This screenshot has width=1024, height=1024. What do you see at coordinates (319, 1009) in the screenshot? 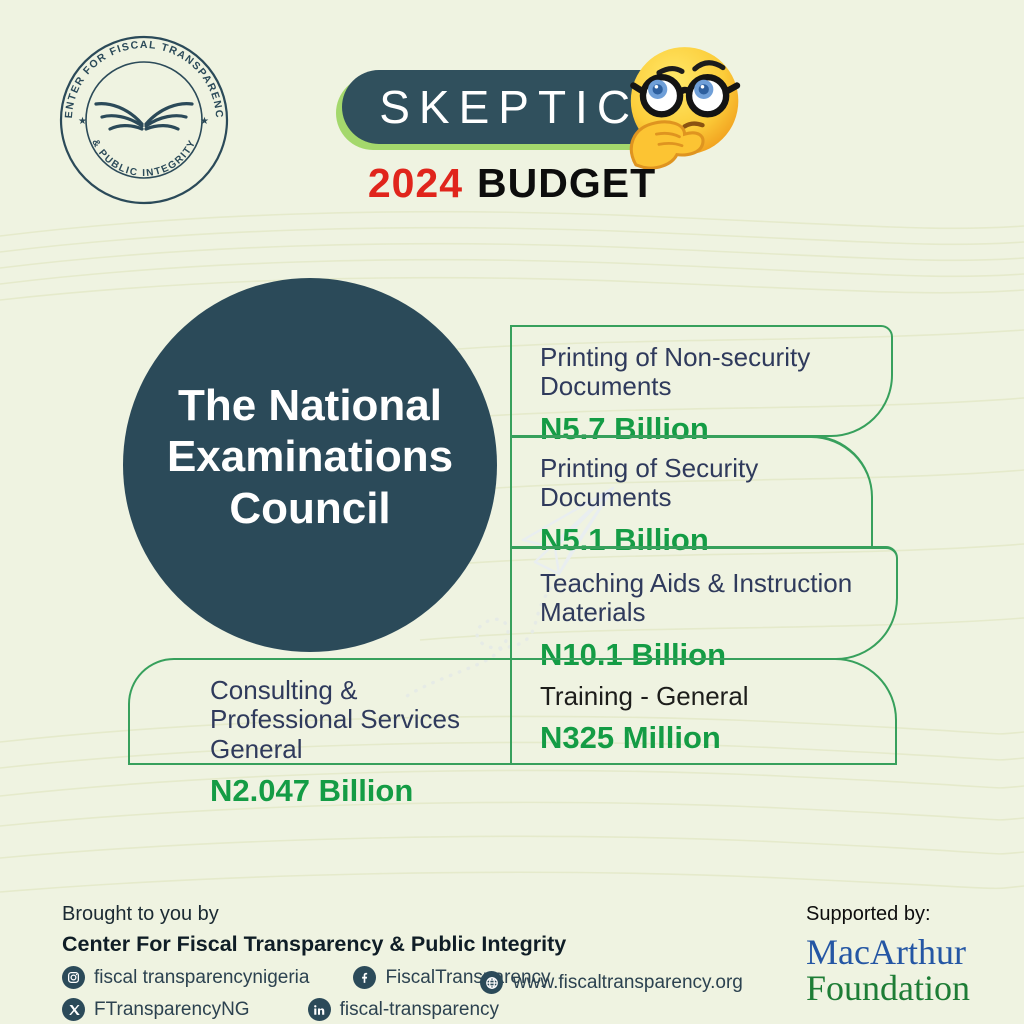
I see `linkedin-icon` at bounding box center [319, 1009].